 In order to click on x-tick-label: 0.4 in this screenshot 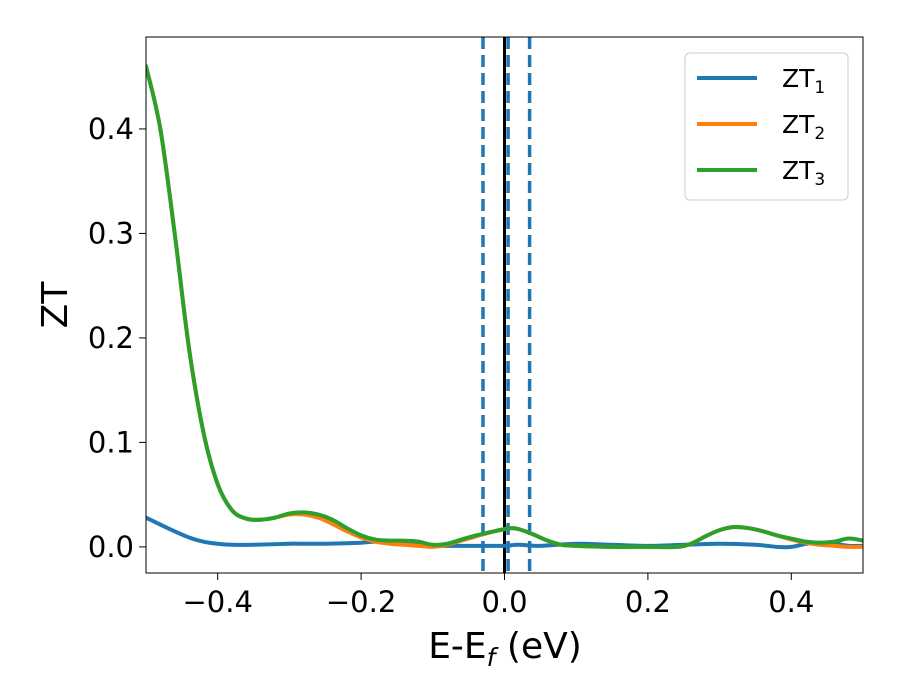, I will do `click(791, 602)`.